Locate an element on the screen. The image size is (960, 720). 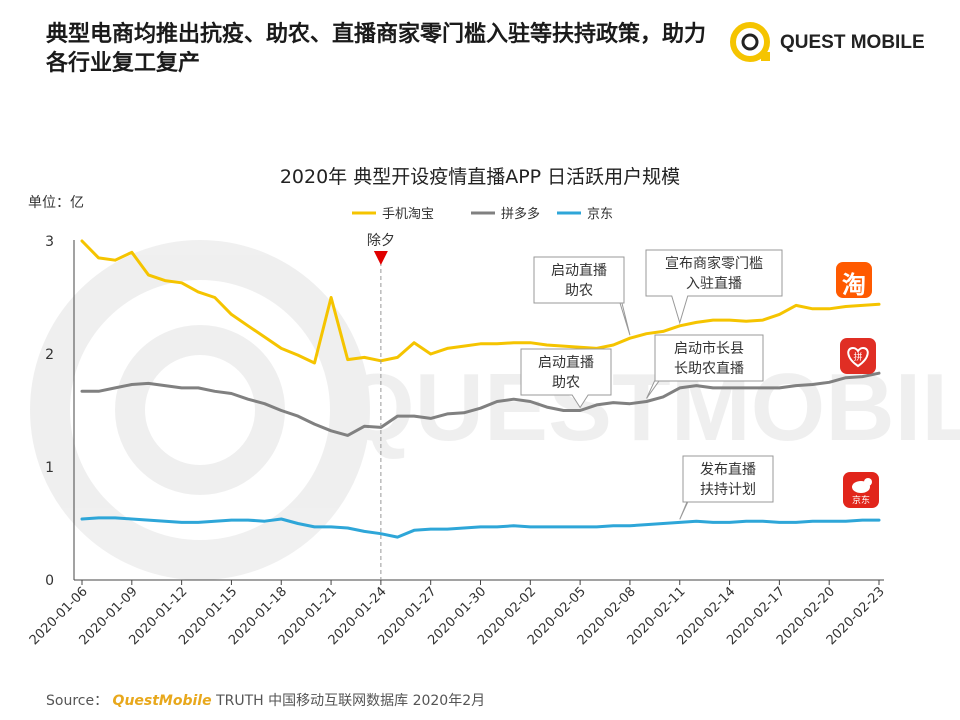
page-headline: 典型电商均推出抗疫、助农、直播商家零门槛入驻等扶持政策，助力各行业复工复产 is located at coordinates (376, 49).